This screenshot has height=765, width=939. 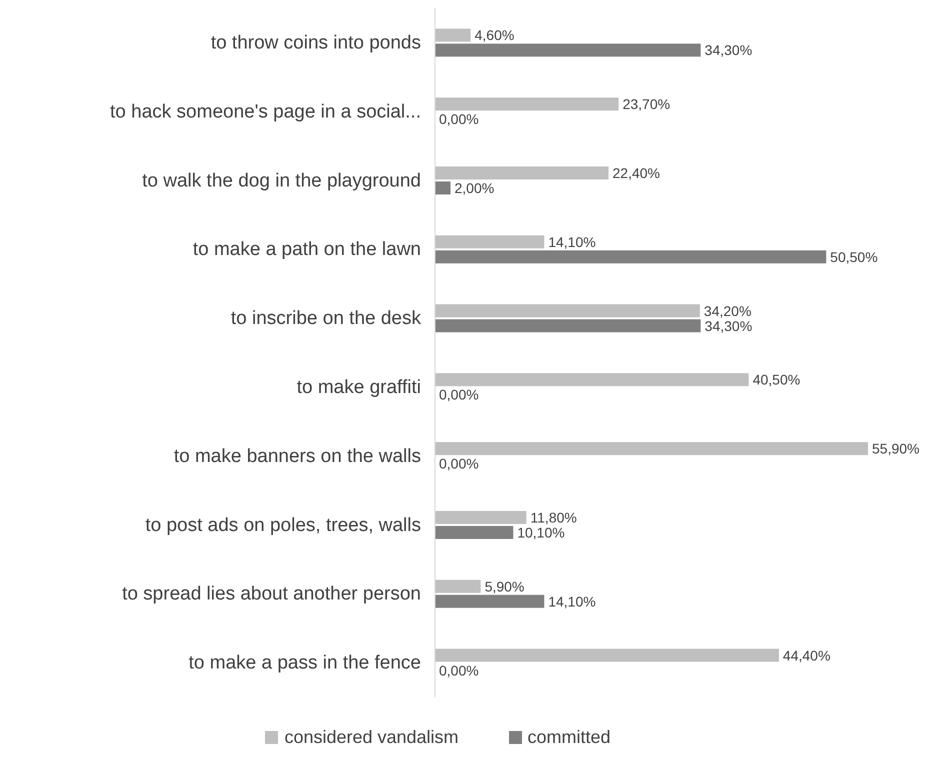 I want to click on y-tick-label: to make graffiti, so click(x=358, y=387).